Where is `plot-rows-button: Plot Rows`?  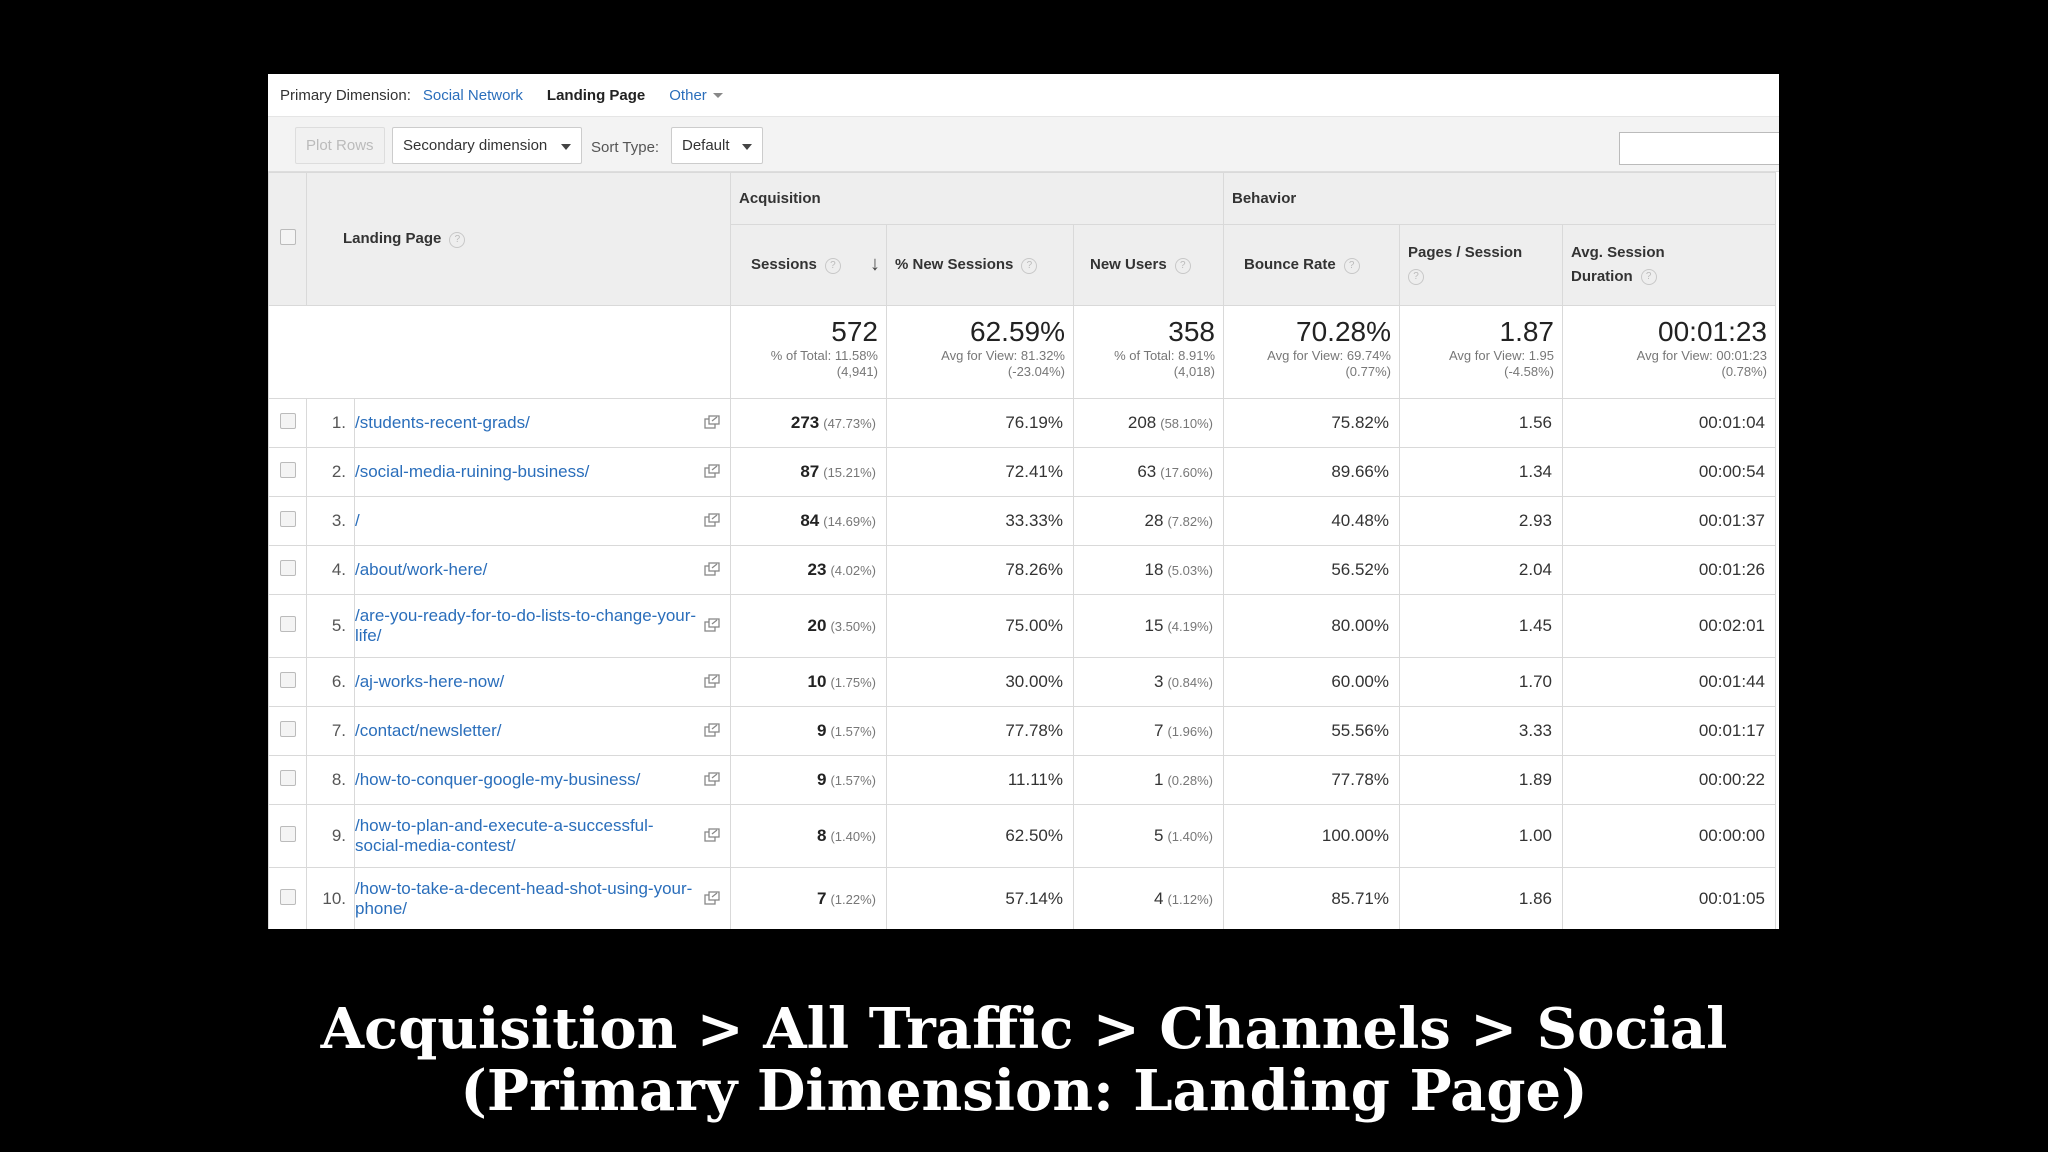 plot-rows-button: Plot Rows is located at coordinates (340, 145).